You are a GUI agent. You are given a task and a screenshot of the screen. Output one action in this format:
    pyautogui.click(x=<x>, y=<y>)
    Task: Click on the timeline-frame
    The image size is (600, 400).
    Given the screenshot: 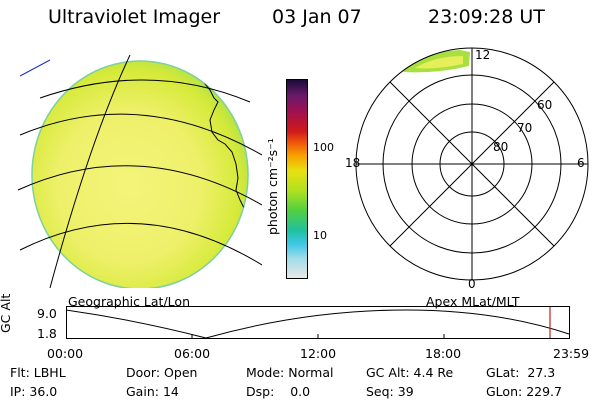 What is the action you would take?
    pyautogui.click(x=318, y=322)
    